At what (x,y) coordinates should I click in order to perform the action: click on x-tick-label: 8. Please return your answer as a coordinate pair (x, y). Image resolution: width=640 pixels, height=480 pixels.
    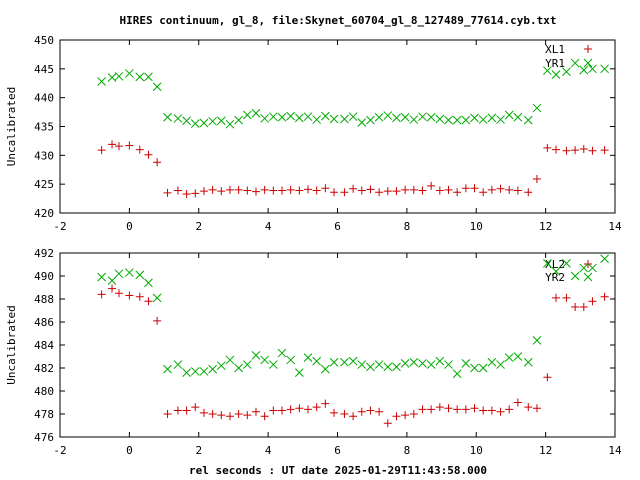
    Looking at the image, I should click on (407, 226).